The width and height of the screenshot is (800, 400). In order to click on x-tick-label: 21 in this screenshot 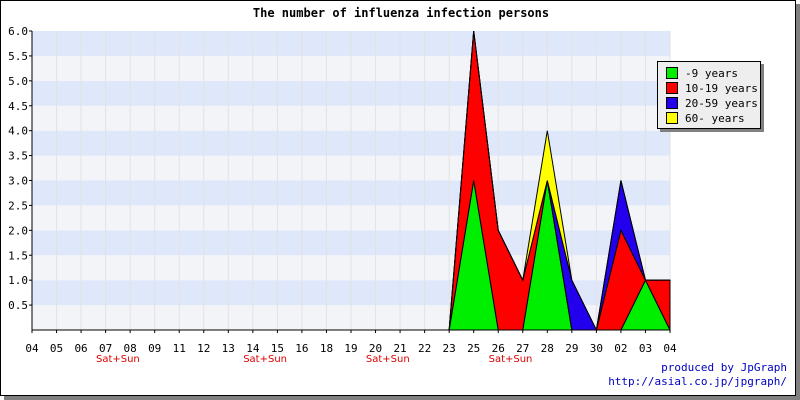, I will do `click(399, 348)`.